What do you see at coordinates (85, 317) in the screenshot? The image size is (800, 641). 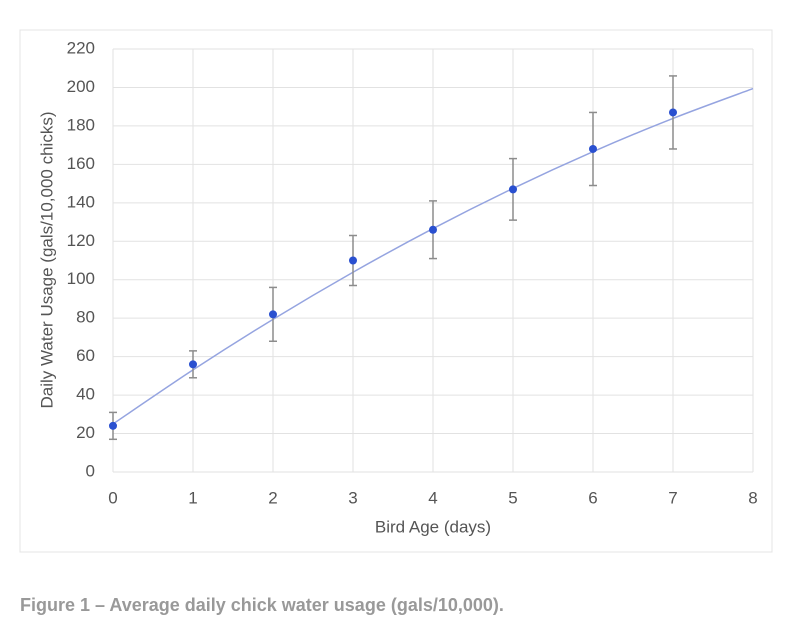 I see `y-tick-label: 80` at bounding box center [85, 317].